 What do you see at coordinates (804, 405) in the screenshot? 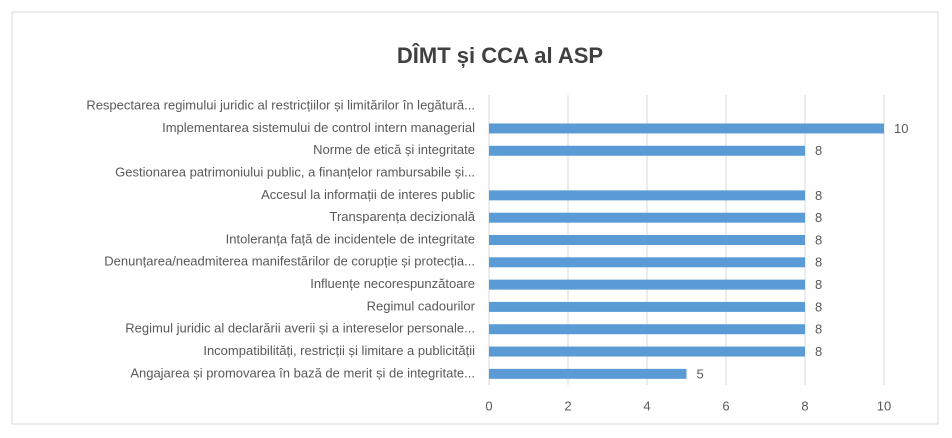
I see `x-tick-label: 8` at bounding box center [804, 405].